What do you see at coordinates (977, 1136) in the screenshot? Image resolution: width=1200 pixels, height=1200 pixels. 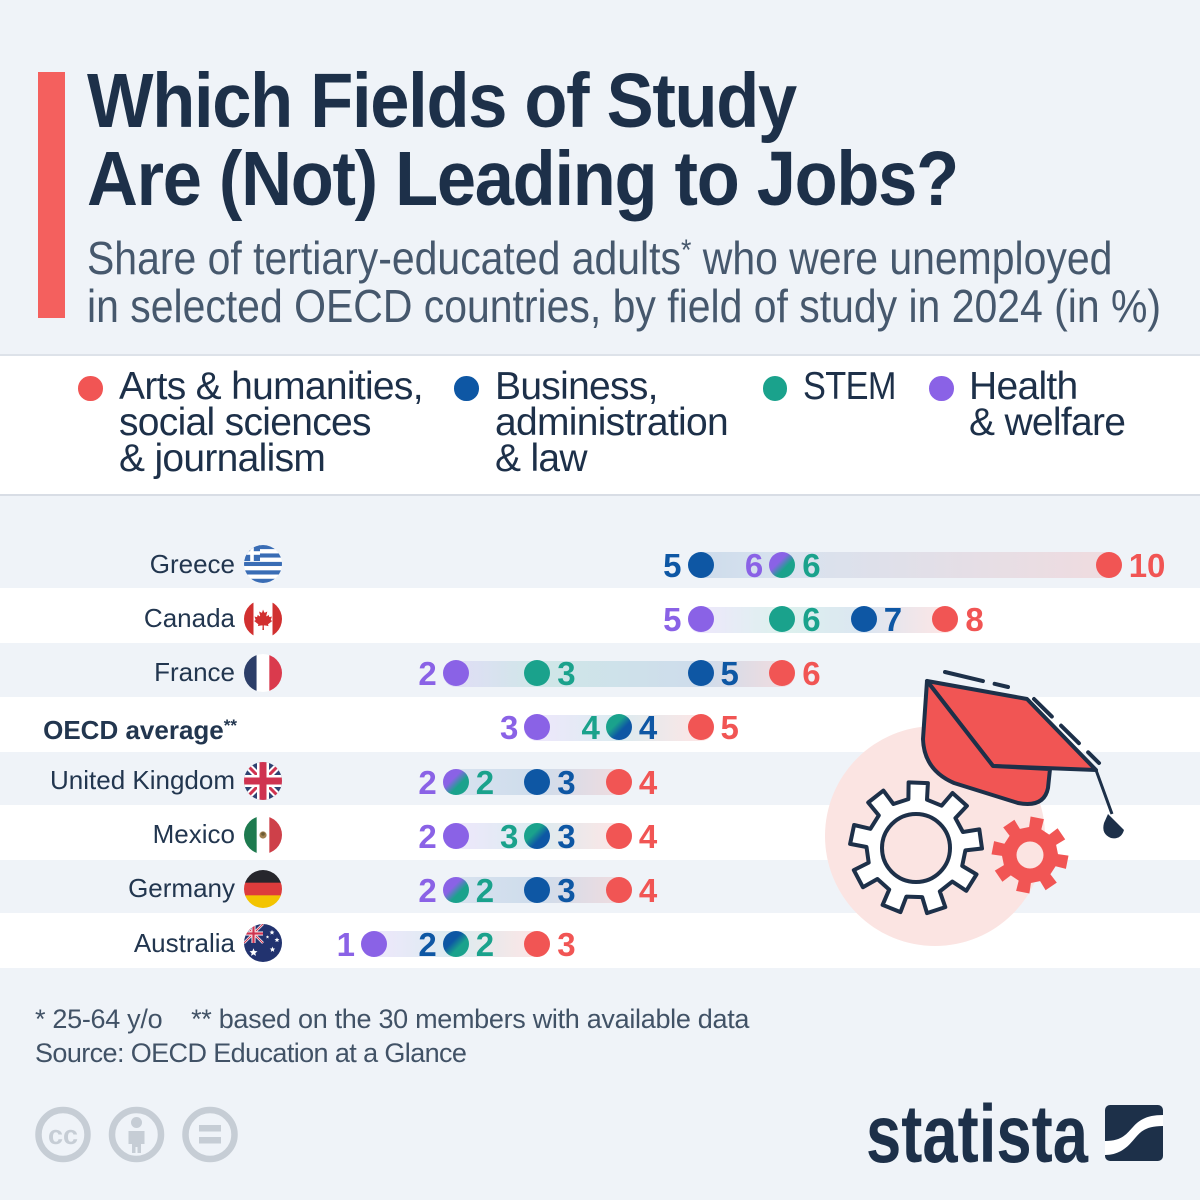 I see `svg-text: statista` at bounding box center [977, 1136].